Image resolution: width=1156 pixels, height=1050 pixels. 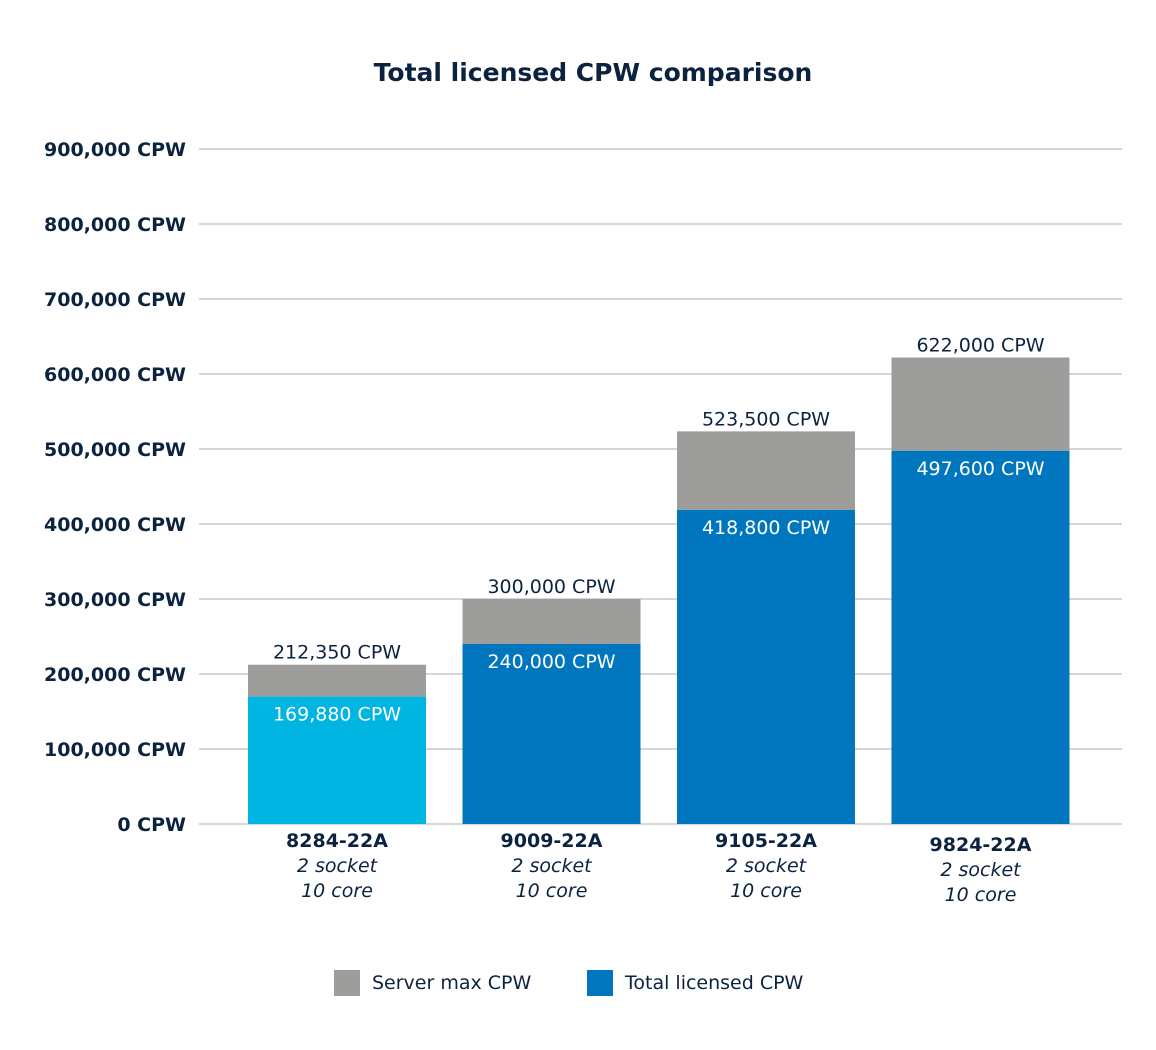 I want to click on y-tick-label: 200,000 CPW, so click(x=115, y=675).